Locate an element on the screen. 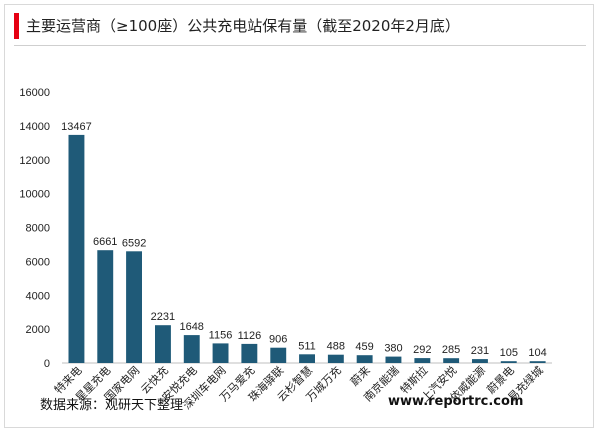 The image size is (600, 433). bar-value-label: 13467 is located at coordinates (76, 127).